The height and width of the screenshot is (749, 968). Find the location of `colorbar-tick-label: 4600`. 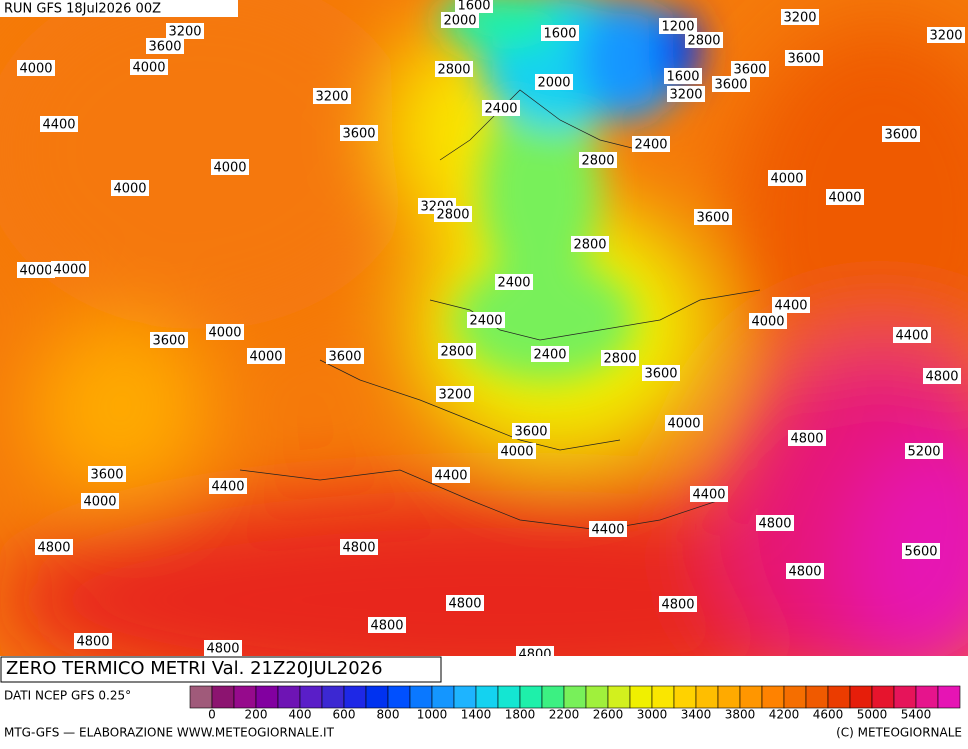

colorbar-tick-label: 4600 is located at coordinates (828, 715).